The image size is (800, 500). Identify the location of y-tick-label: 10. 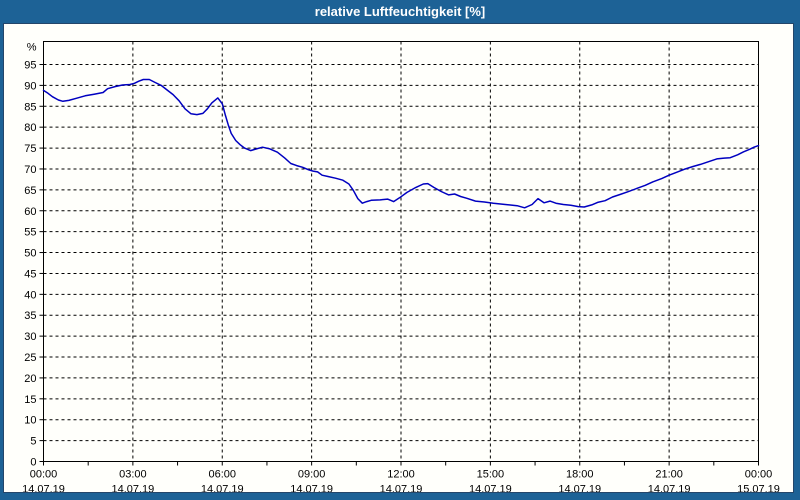
(30, 421).